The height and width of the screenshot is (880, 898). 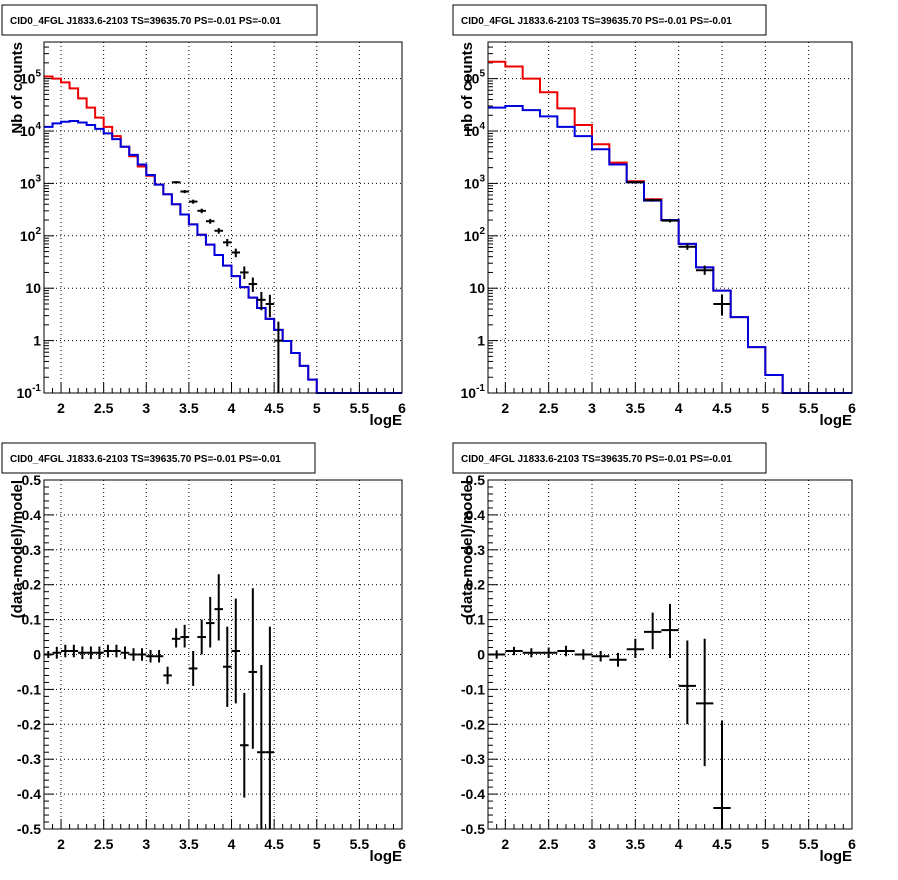 What do you see at coordinates (679, 408) in the screenshot?
I see `x-tick-label: 4` at bounding box center [679, 408].